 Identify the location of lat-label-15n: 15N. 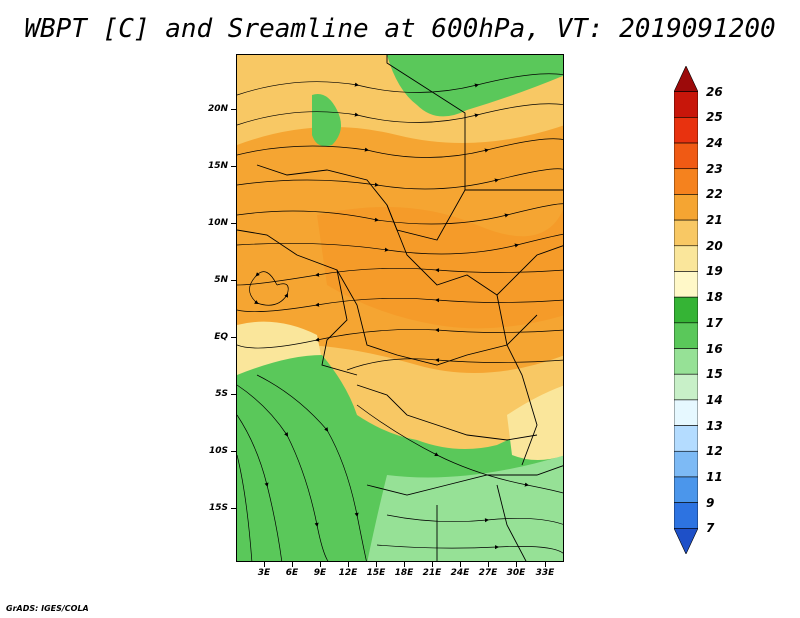
(217, 166).